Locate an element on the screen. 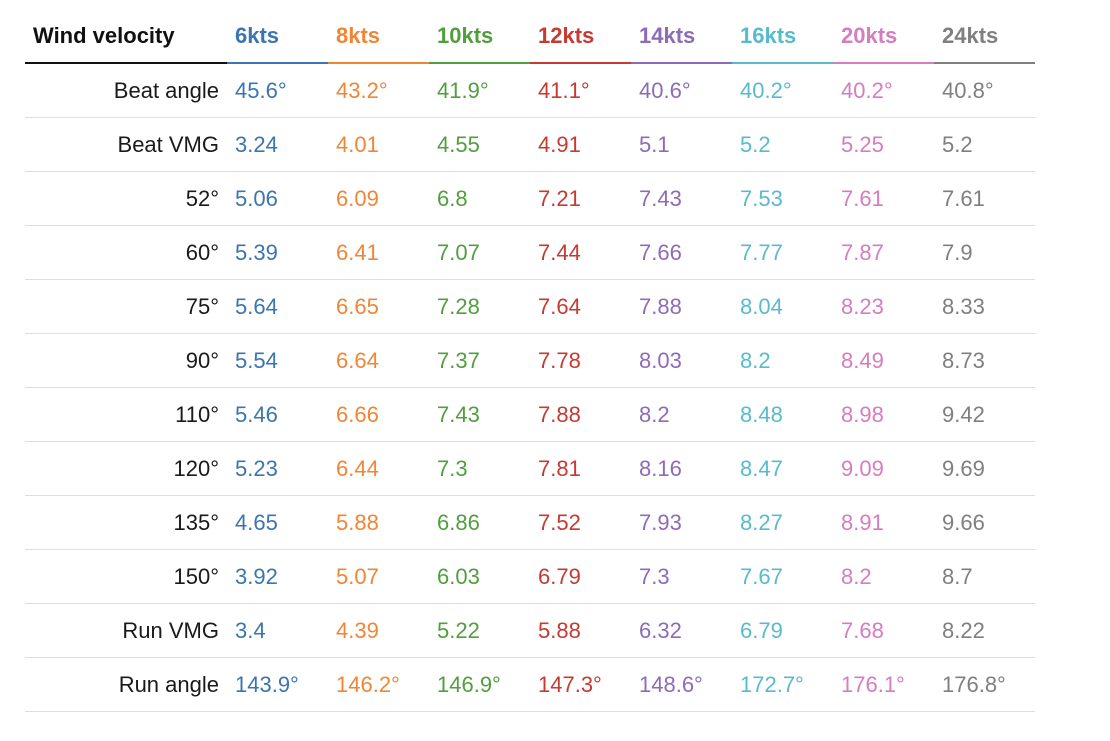  row-label: 135° is located at coordinates (126, 522).